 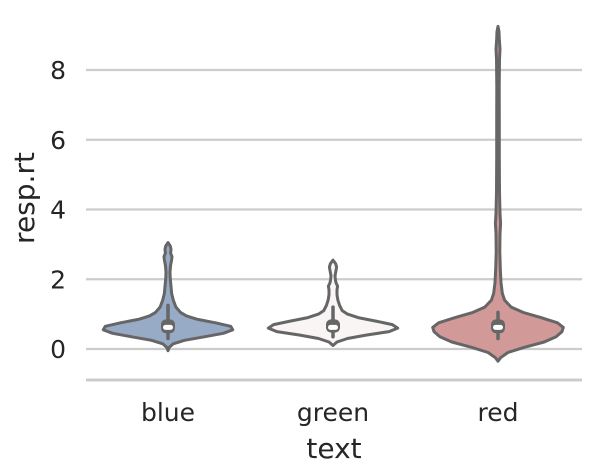 I want to click on x-tick-label: blue, so click(x=168, y=412).